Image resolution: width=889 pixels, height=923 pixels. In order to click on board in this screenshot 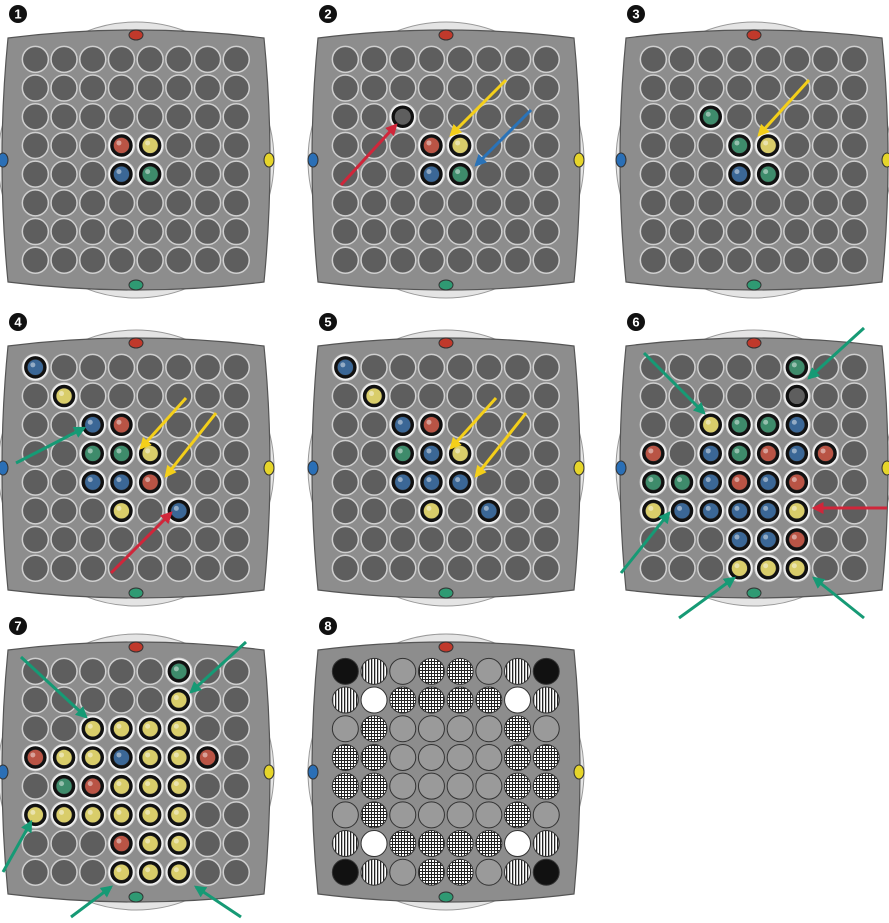, I will do `click(752, 160)`.